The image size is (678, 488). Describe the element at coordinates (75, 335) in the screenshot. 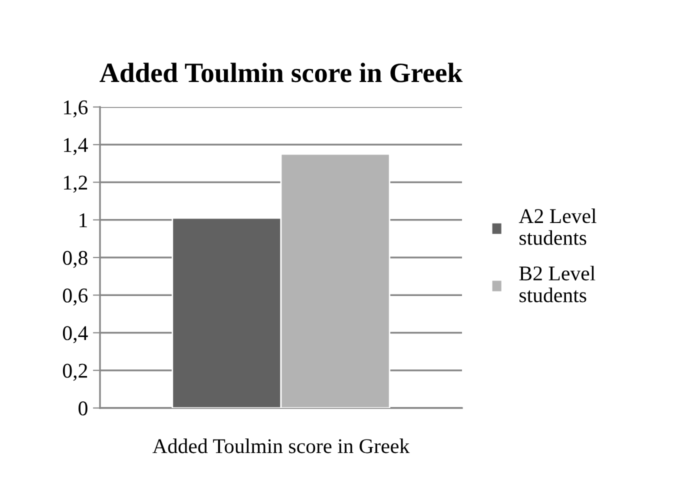

I see `y-tick-label: 0,4` at that location.